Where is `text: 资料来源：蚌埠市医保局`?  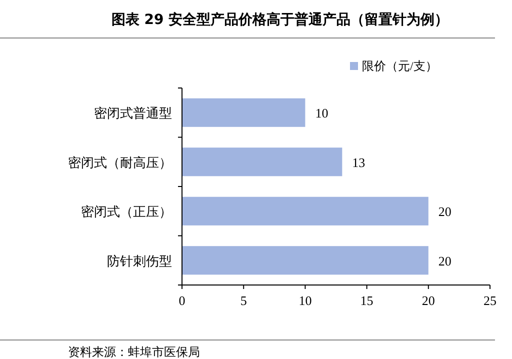 text: 资料来源：蚌埠市医保局 is located at coordinates (134, 352).